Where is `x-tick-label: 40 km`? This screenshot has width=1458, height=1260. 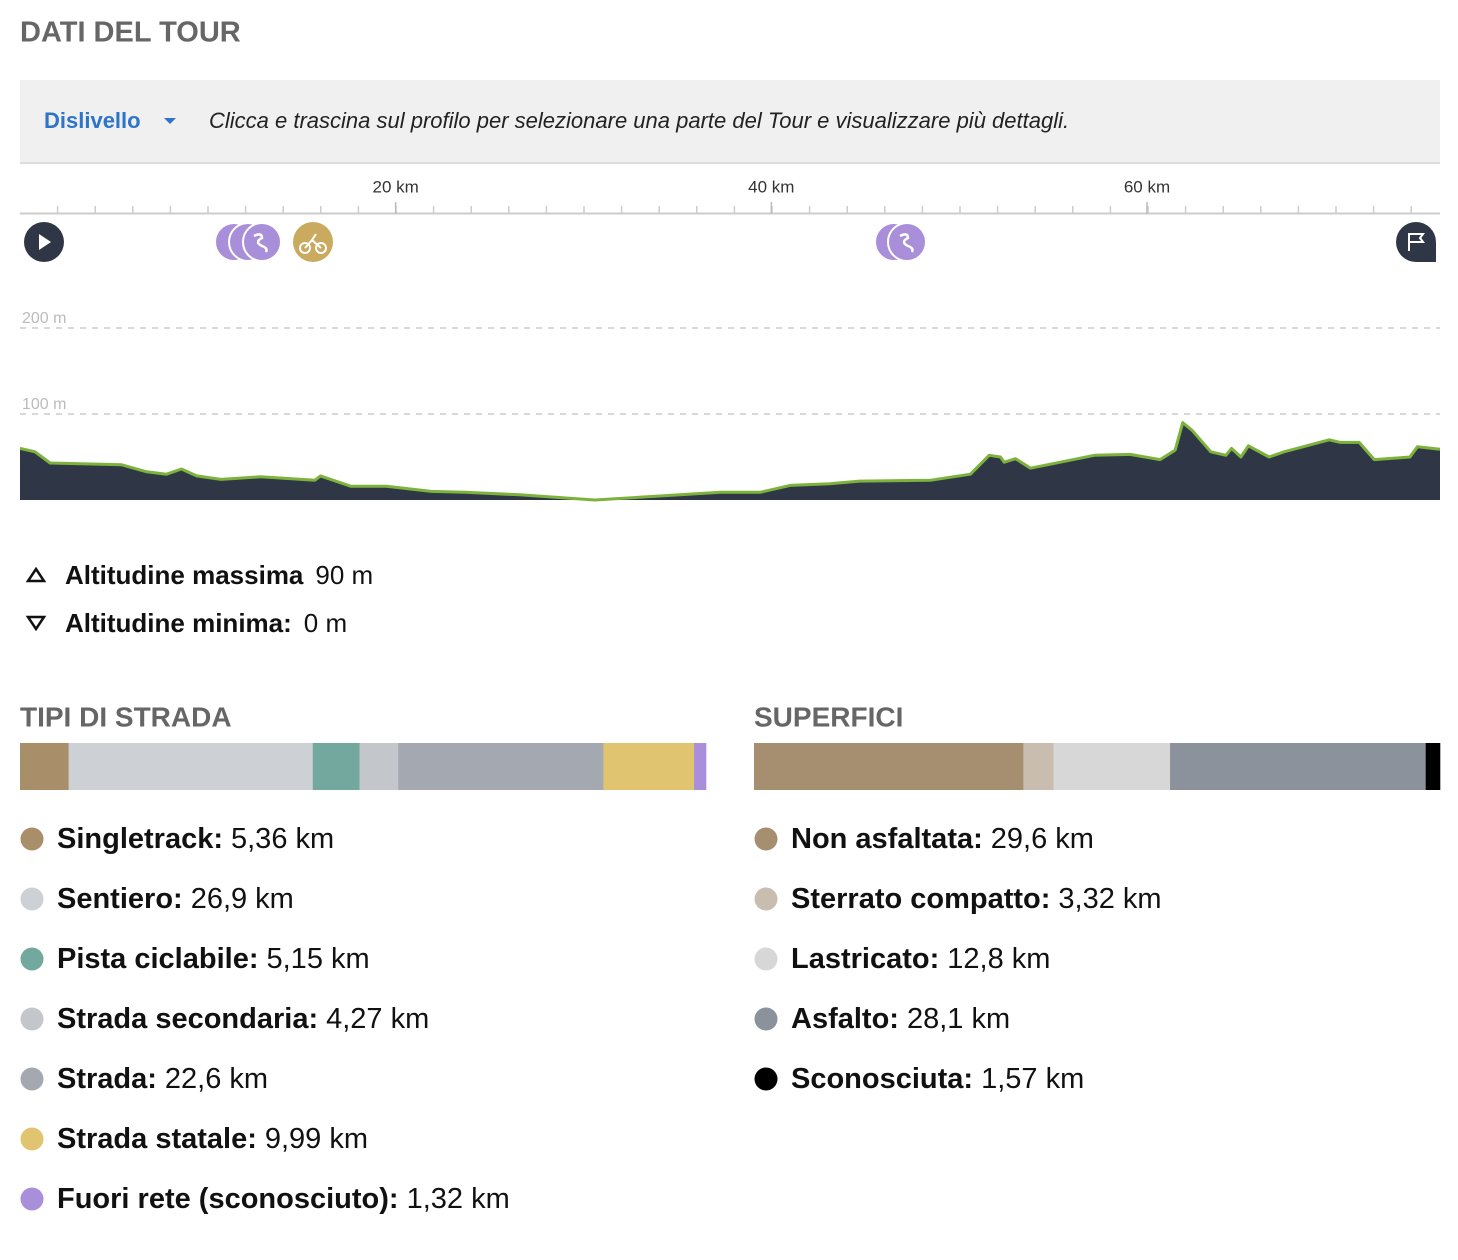
x-tick-label: 40 km is located at coordinates (771, 186).